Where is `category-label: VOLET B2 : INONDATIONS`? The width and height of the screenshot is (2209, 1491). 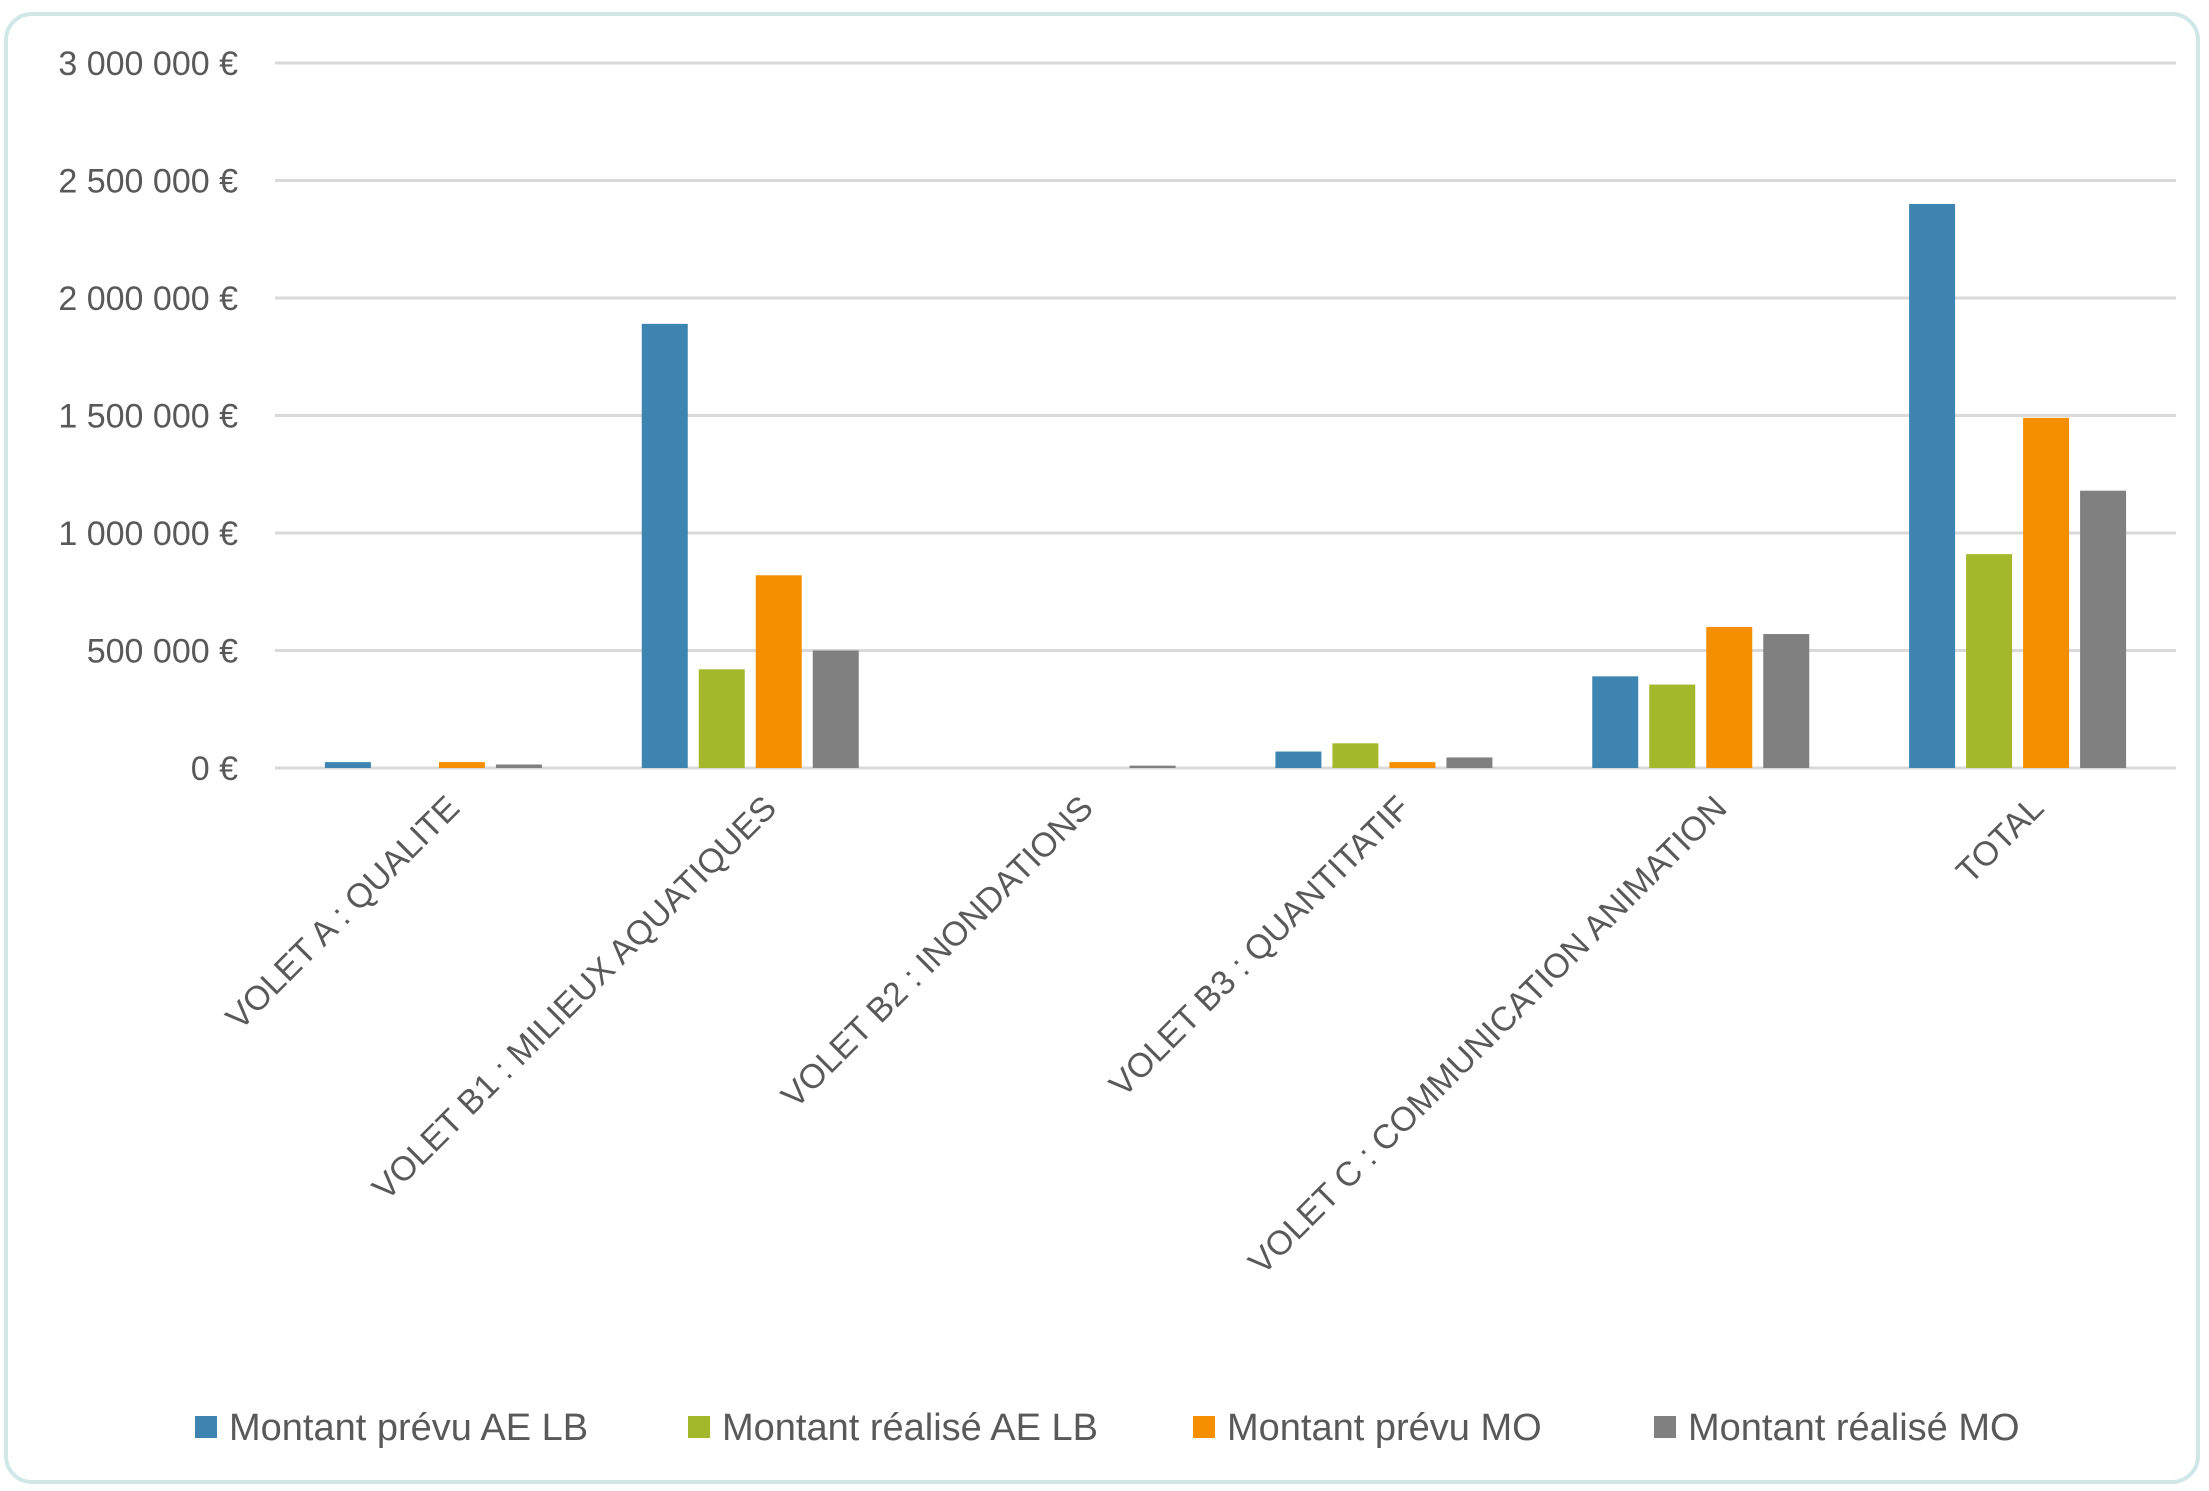
category-label: VOLET B2 : INONDATIONS is located at coordinates (937, 952).